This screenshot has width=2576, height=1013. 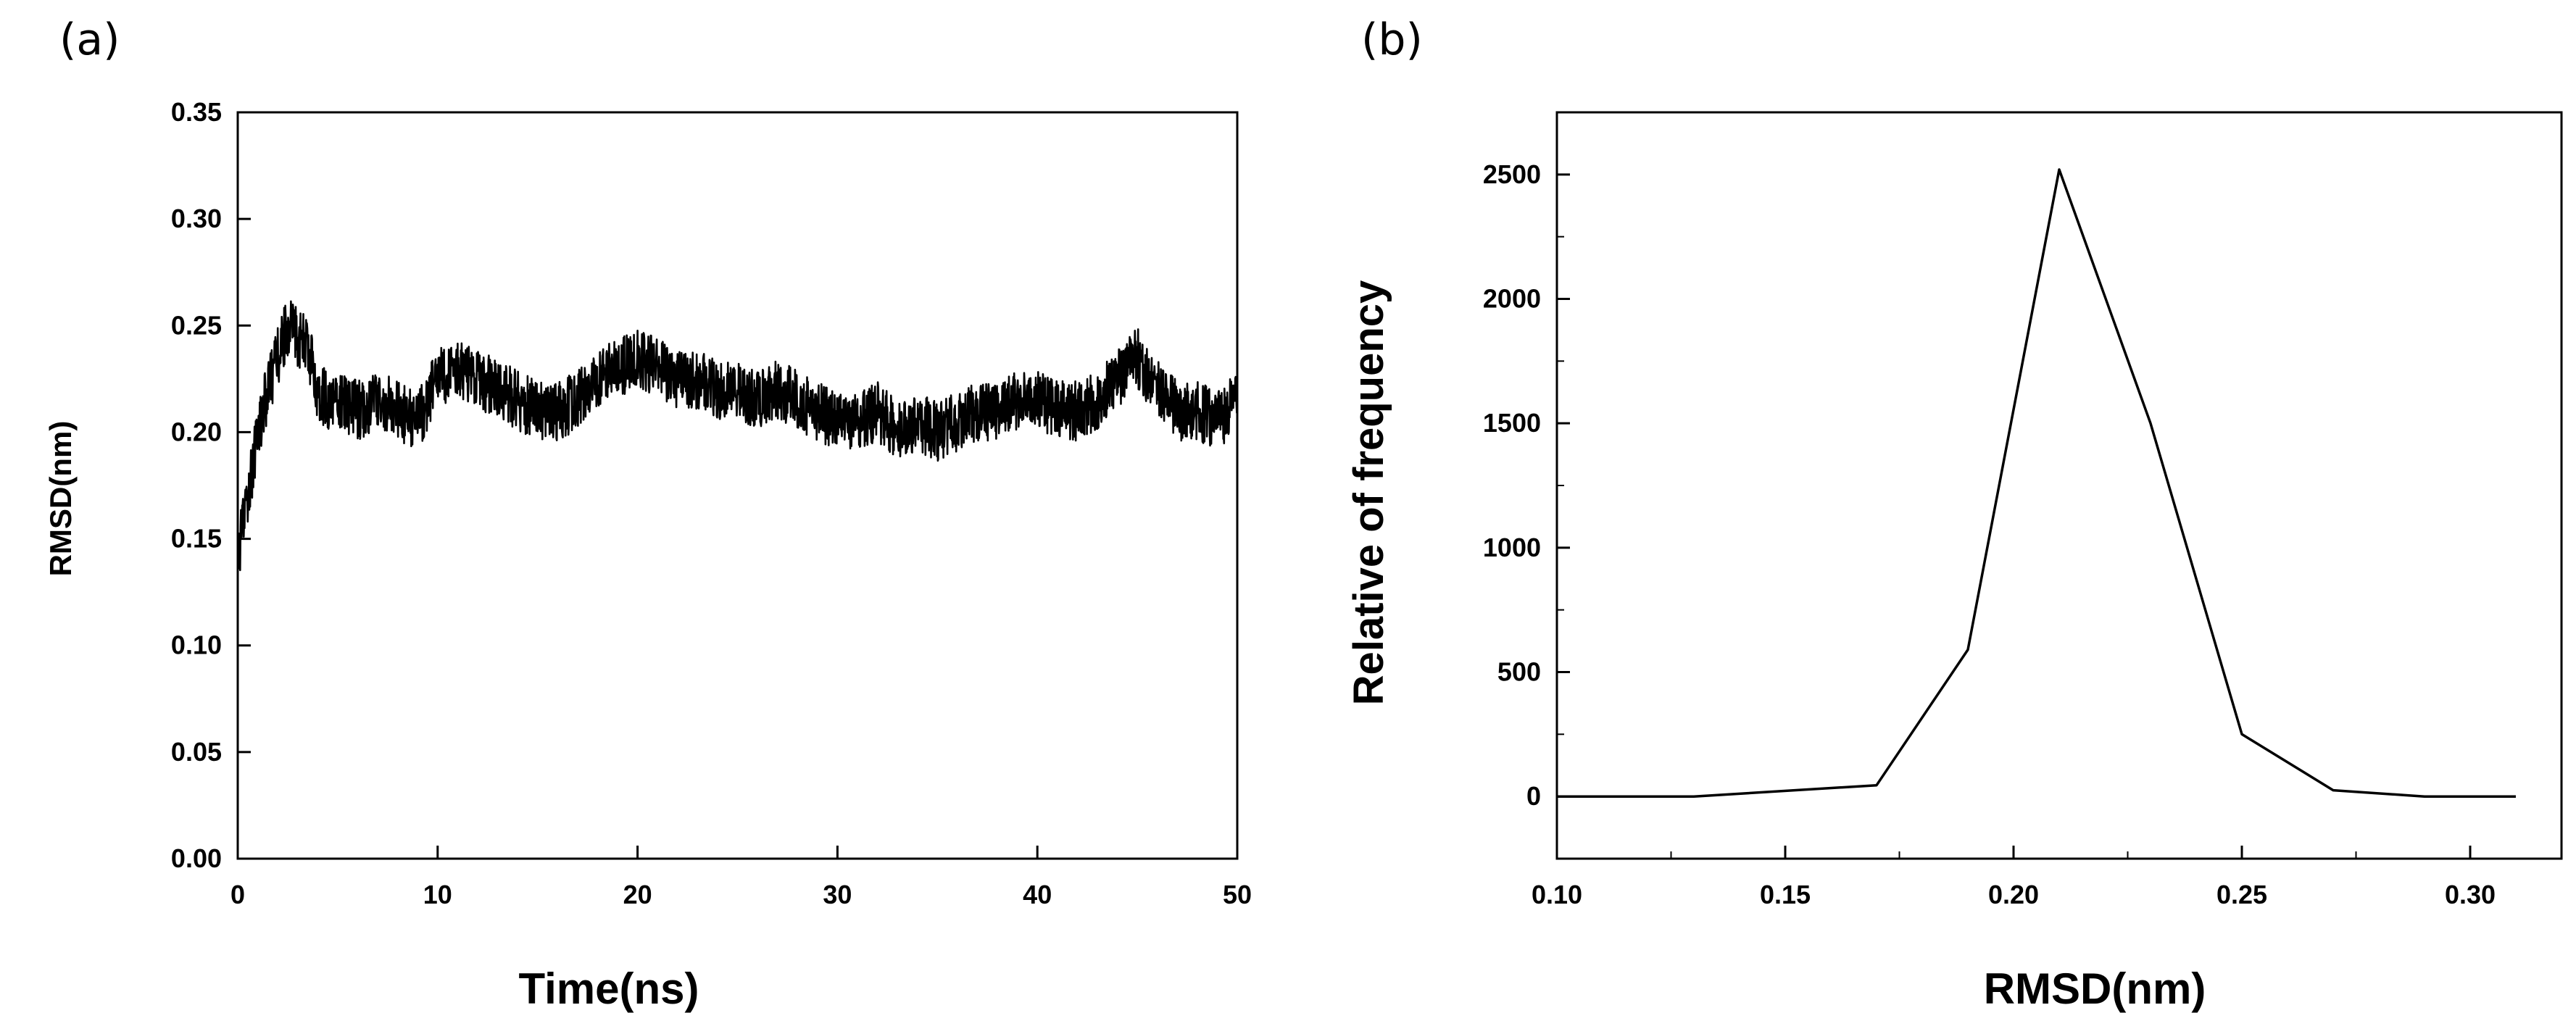 I want to click on x-tick-label-a: 30, so click(x=837, y=894).